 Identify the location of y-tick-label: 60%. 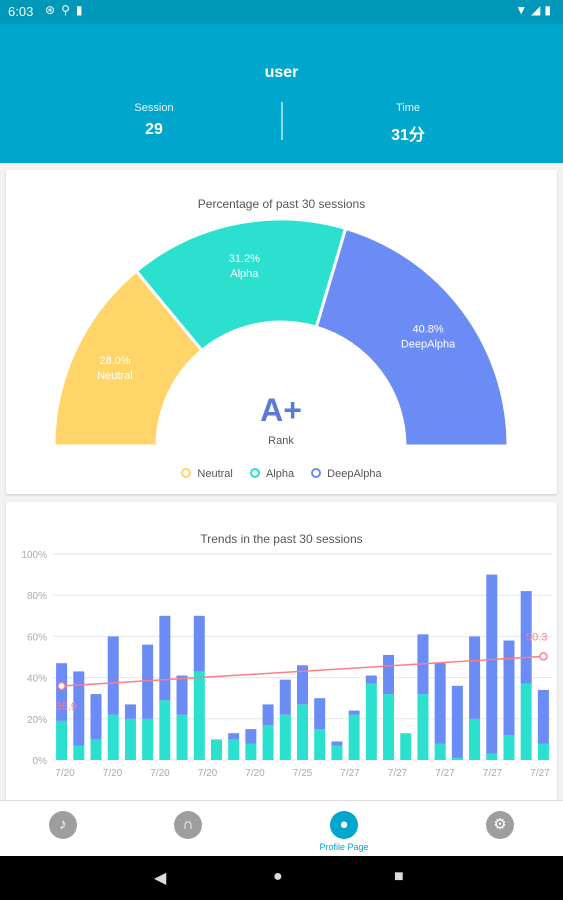
(37, 637).